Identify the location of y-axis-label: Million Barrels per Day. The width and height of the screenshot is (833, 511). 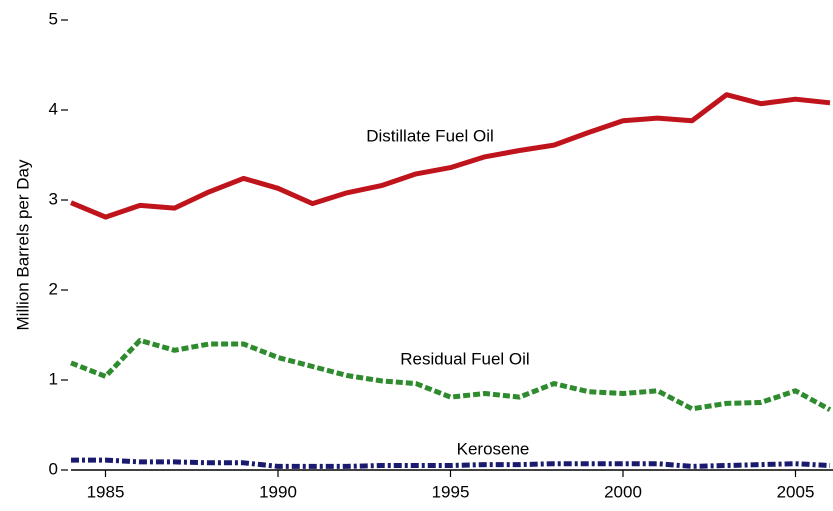
(22, 244).